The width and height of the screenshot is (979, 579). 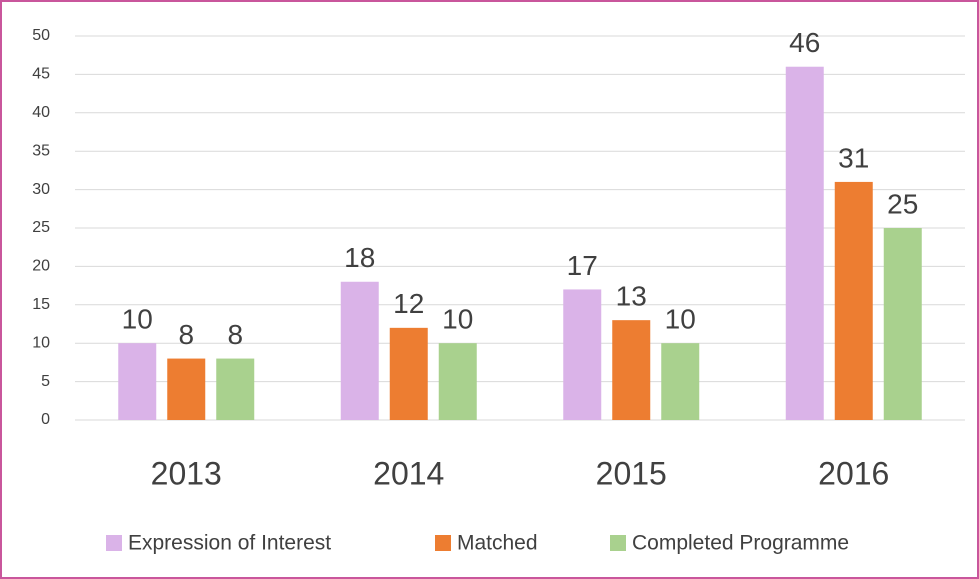 What do you see at coordinates (359, 257) in the screenshot?
I see `data-label: 18` at bounding box center [359, 257].